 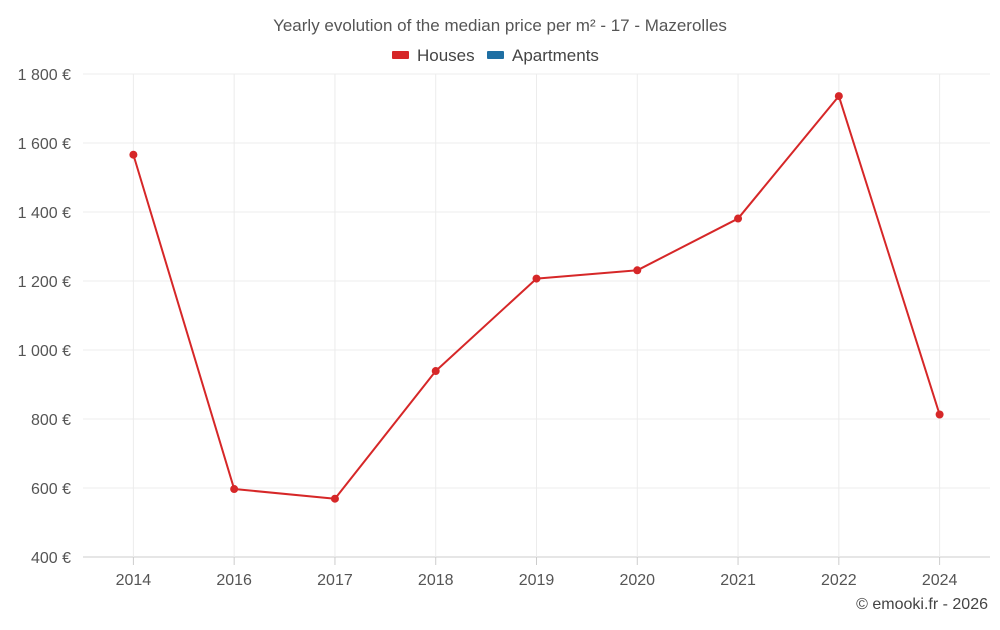 I want to click on y-tick-label: 1 200 €, so click(x=44, y=282).